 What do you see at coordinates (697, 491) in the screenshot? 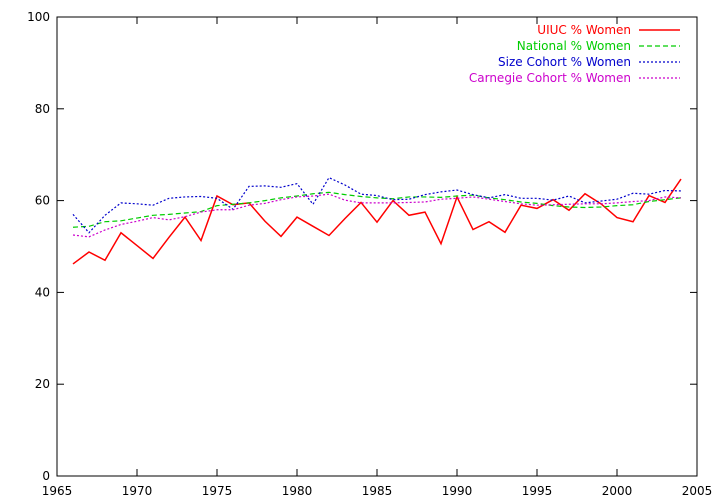
I see `x-tick-label: 2005` at bounding box center [697, 491].